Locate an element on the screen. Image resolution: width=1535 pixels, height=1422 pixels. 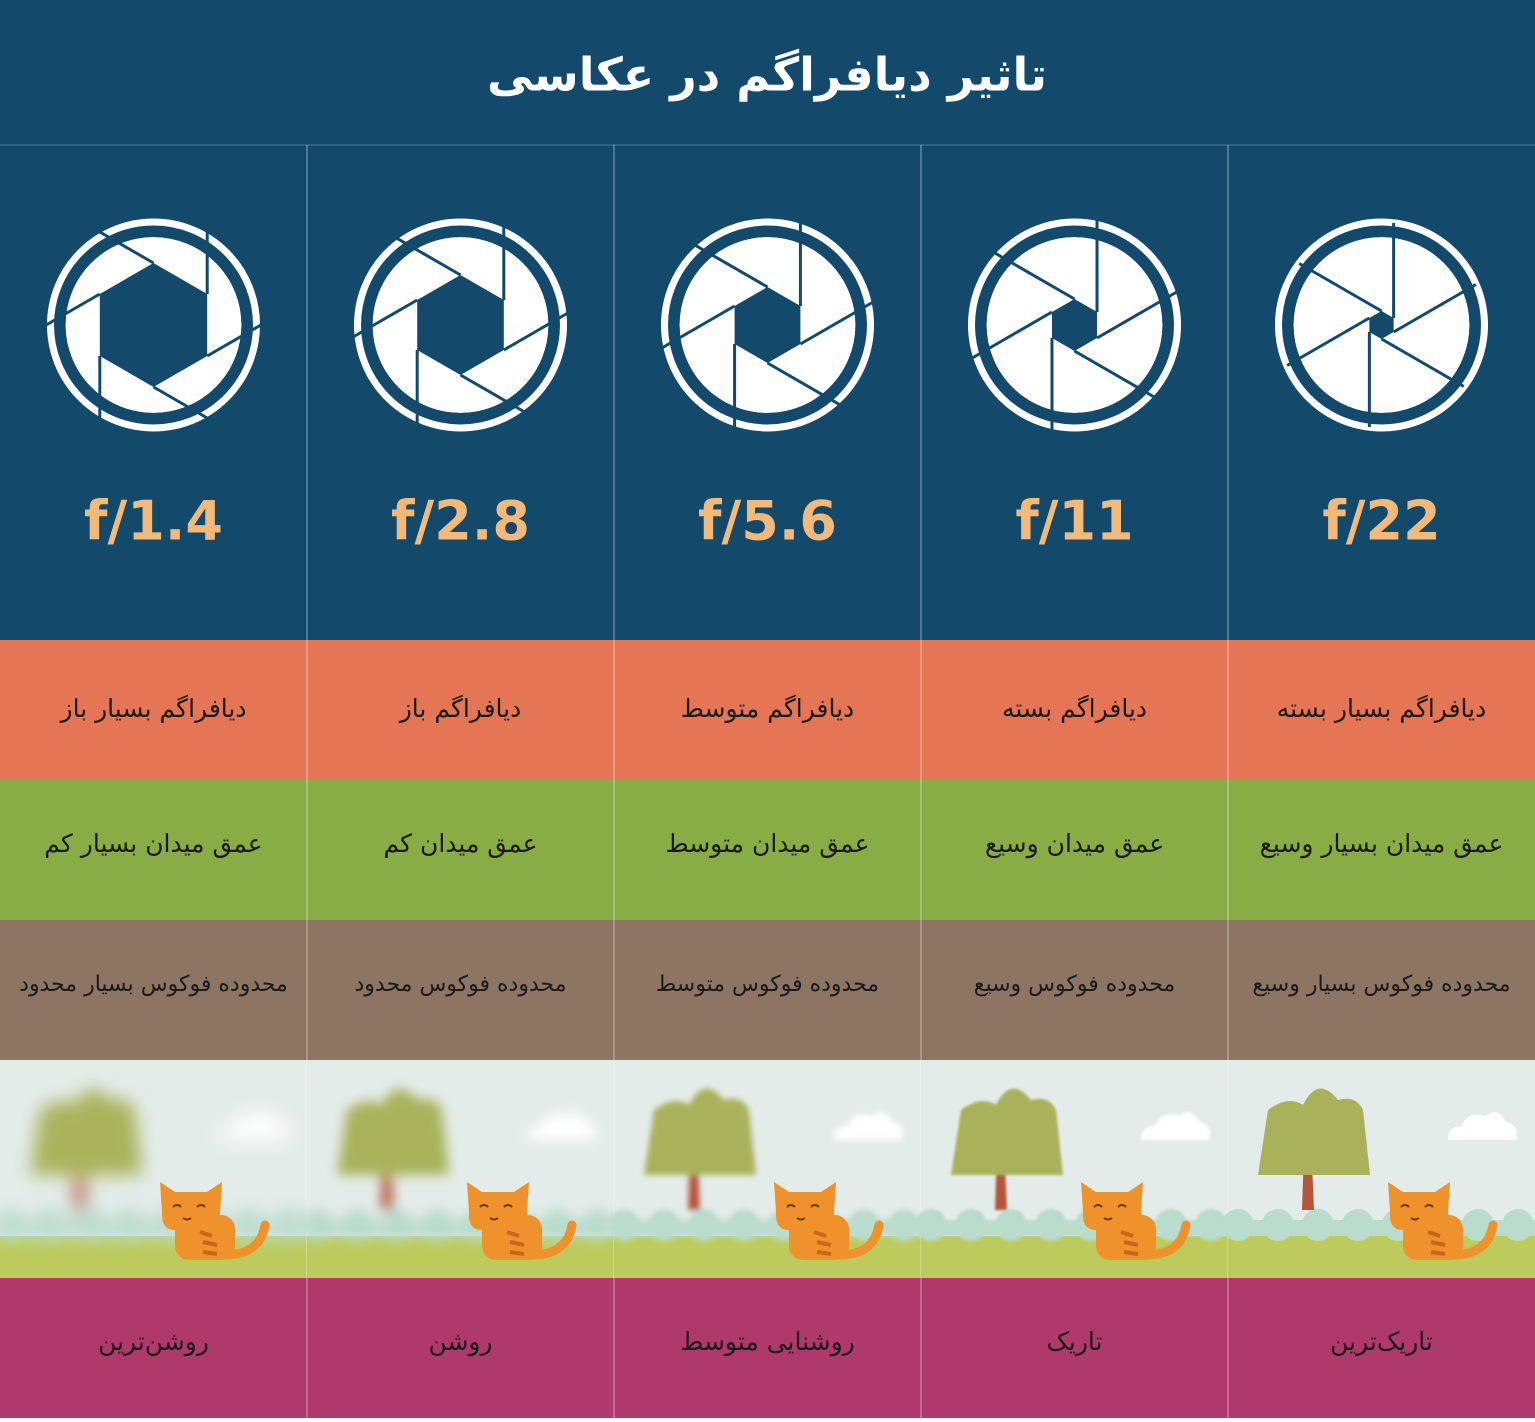
brightness: تاریک‌ترین is located at coordinates (1381, 1341).